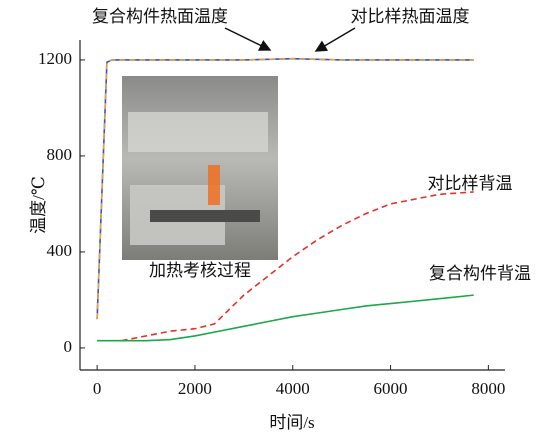 The height and width of the screenshot is (441, 553). Describe the element at coordinates (391, 388) in the screenshot. I see `x-tick-label: 6000` at that location.